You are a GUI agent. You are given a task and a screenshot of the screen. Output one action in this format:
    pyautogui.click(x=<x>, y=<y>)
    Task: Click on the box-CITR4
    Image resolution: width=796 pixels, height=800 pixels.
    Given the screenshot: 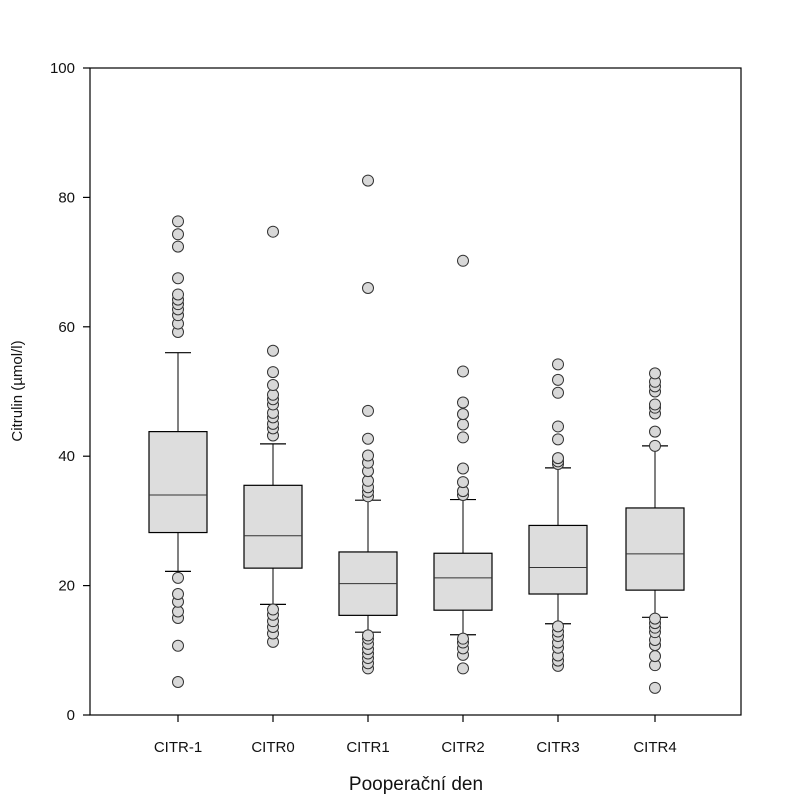 What is the action you would take?
    pyautogui.click(x=655, y=531)
    